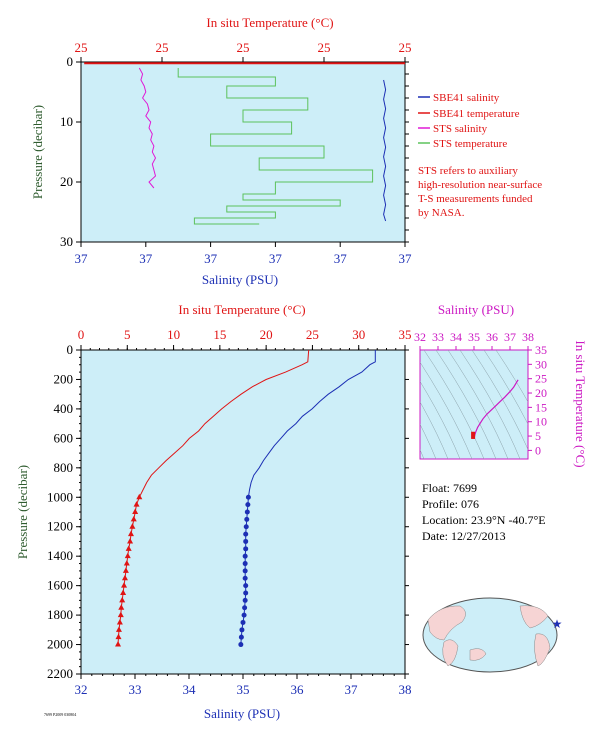  What do you see at coordinates (495, 409) in the screenshot?
I see `ts-panel-series` at bounding box center [495, 409].